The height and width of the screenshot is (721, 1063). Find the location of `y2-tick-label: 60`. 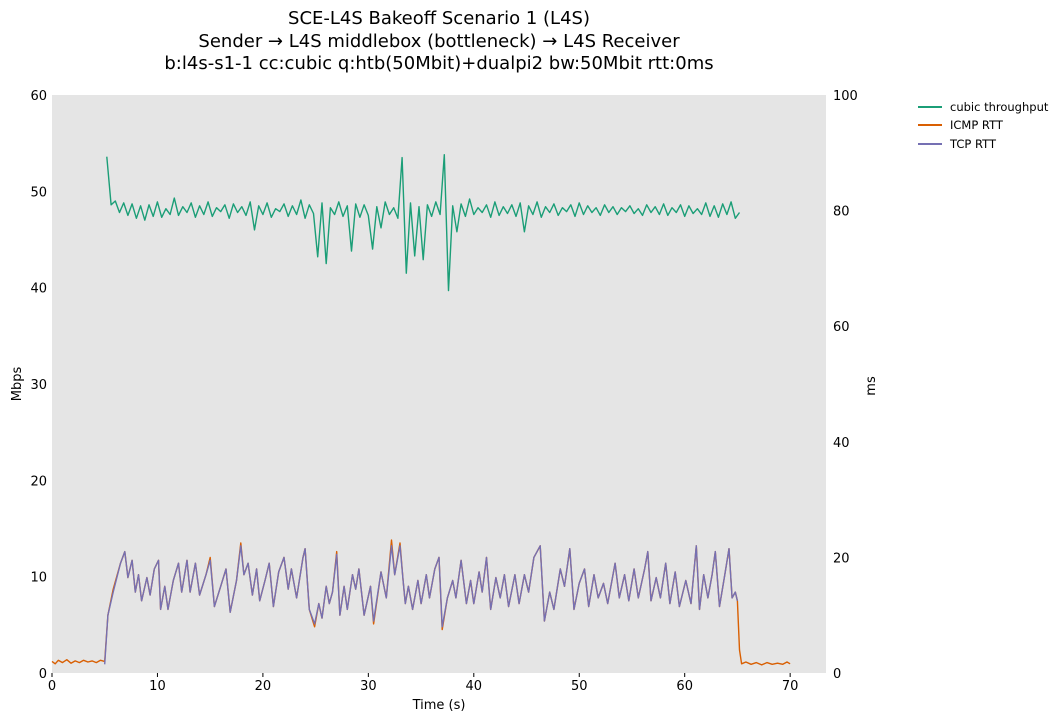

y2-tick-label: 60 is located at coordinates (841, 327).